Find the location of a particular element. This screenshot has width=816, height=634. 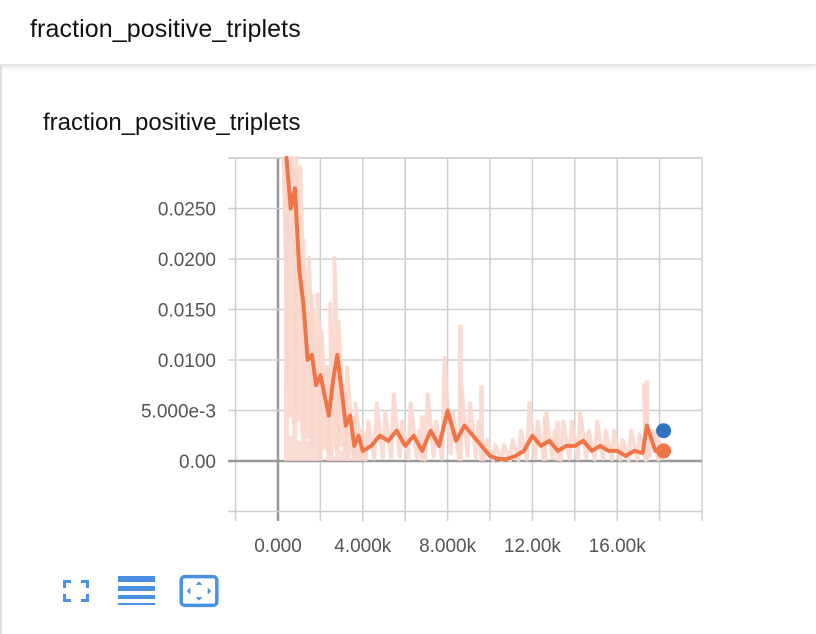

svg-text: 0.000 is located at coordinates (278, 546).